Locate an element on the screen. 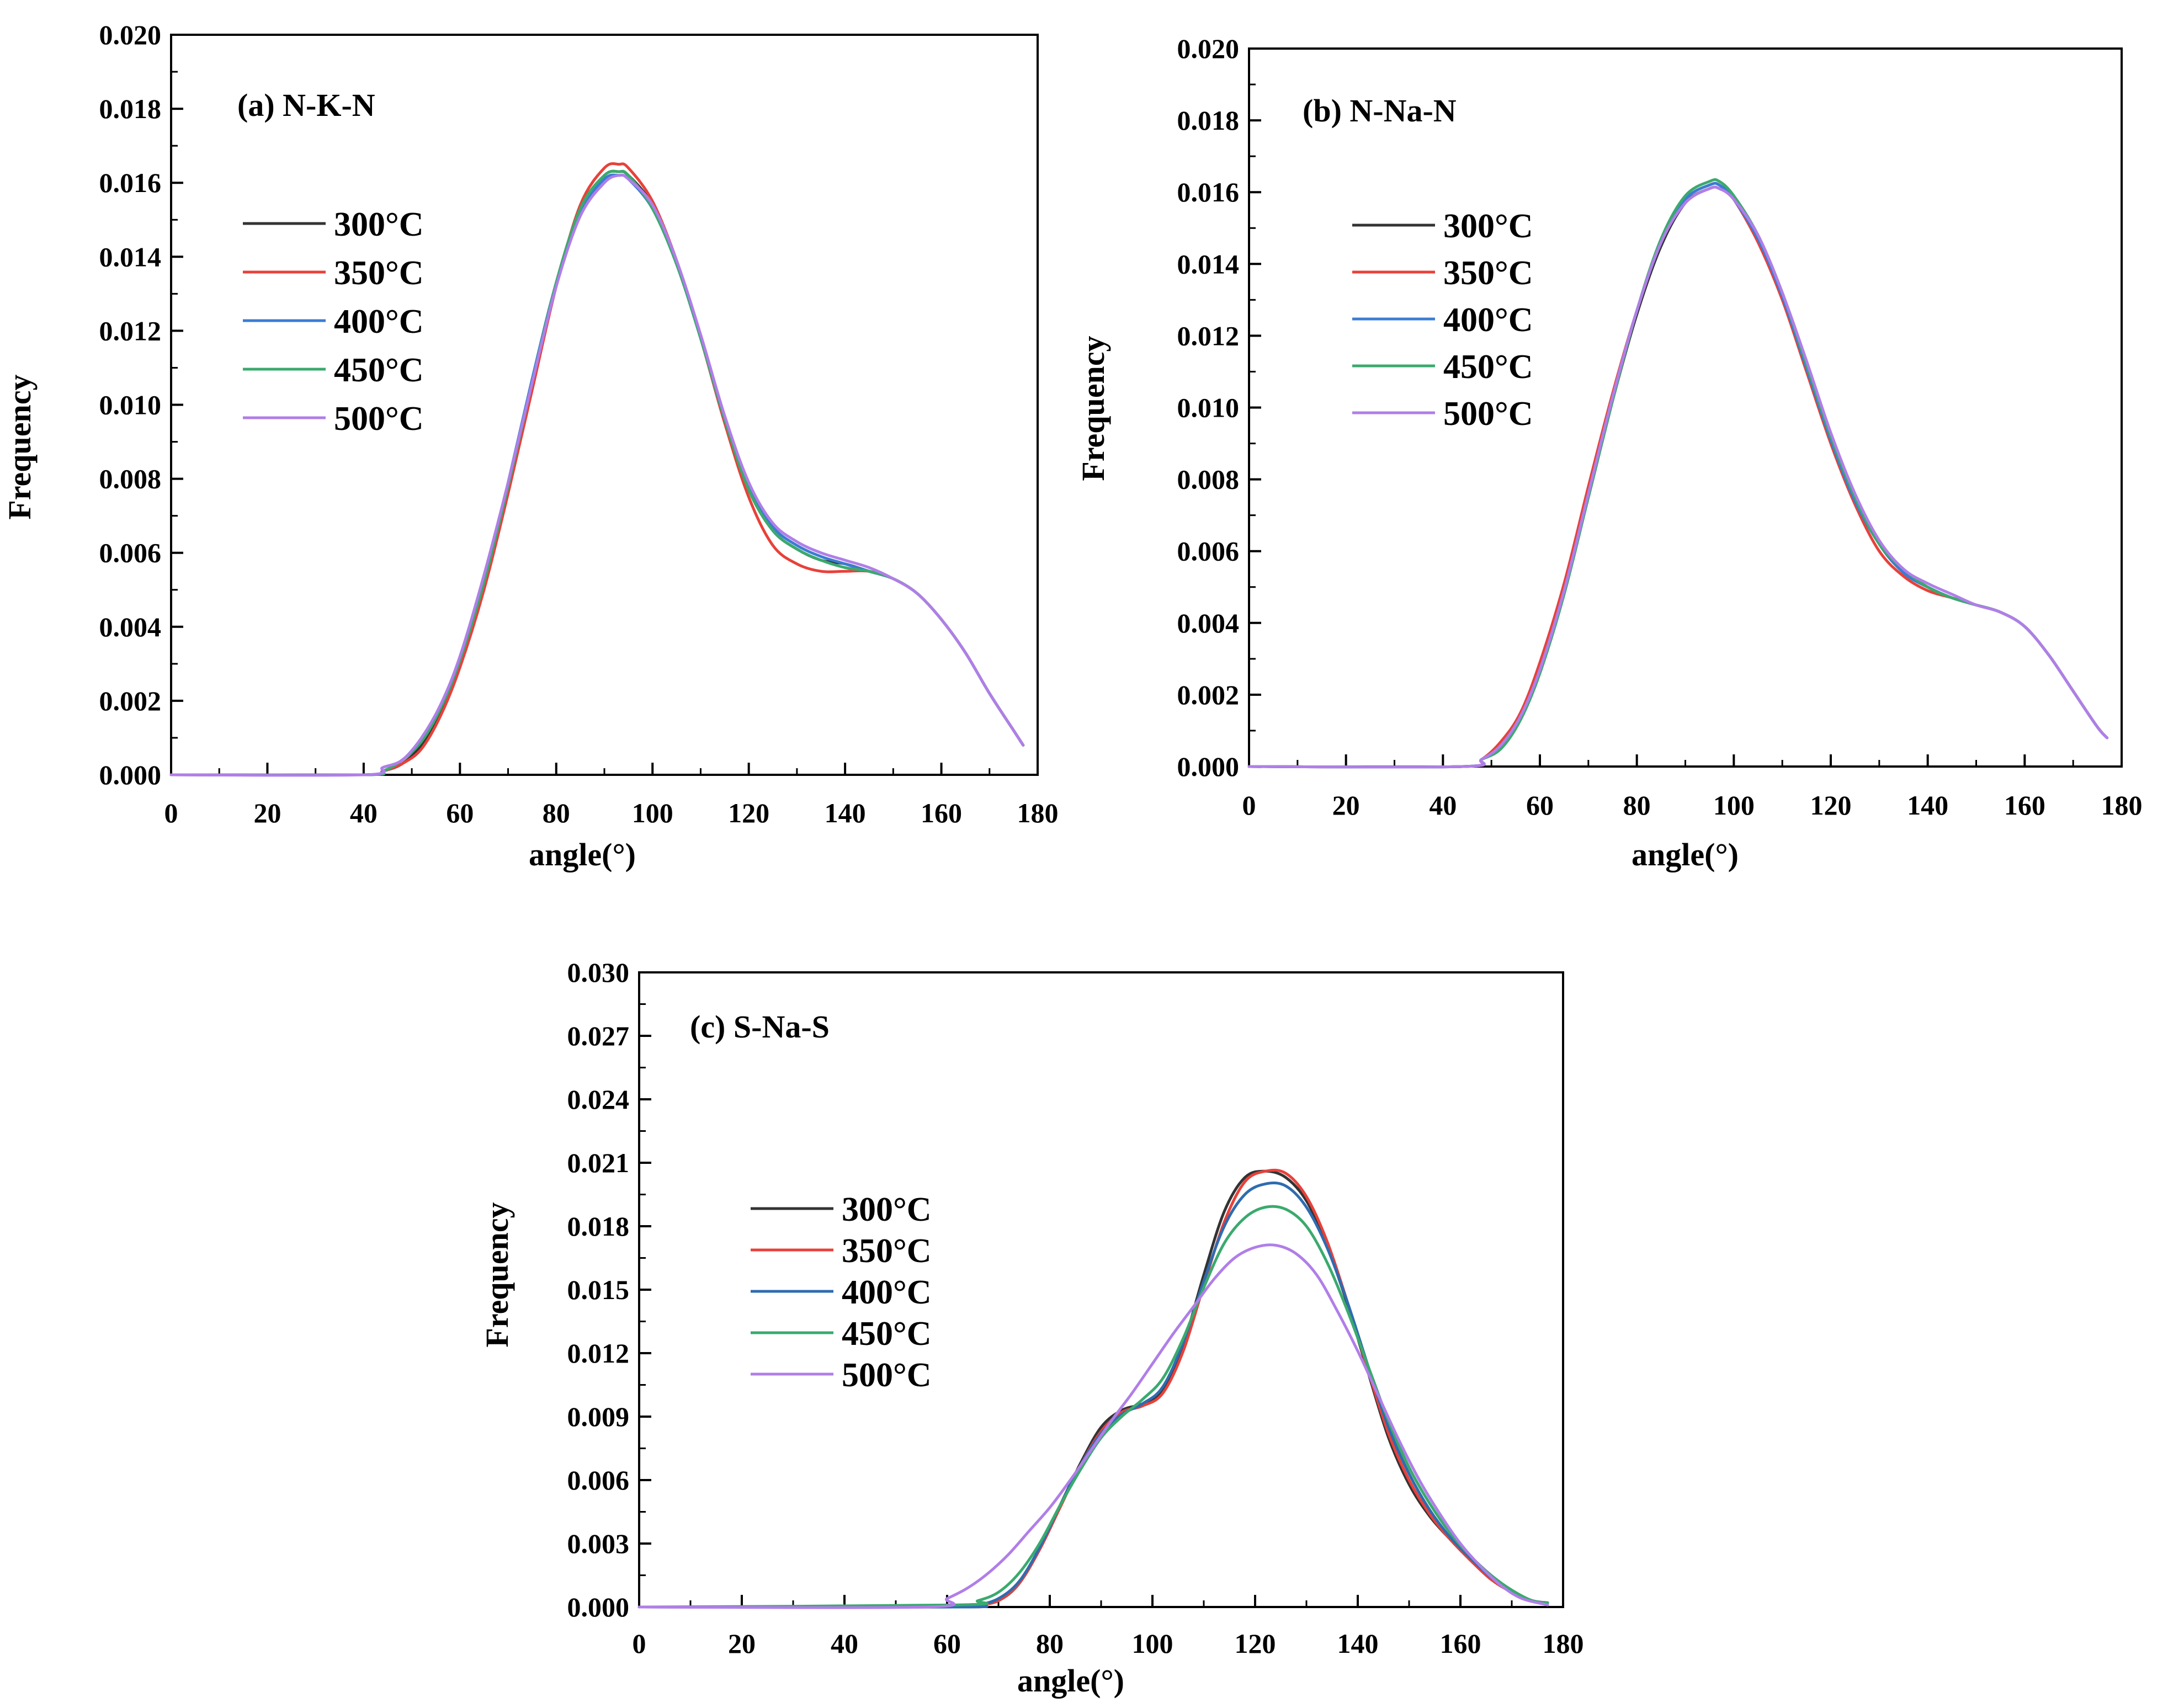  x-tick-label: 160 is located at coordinates (2024, 805).